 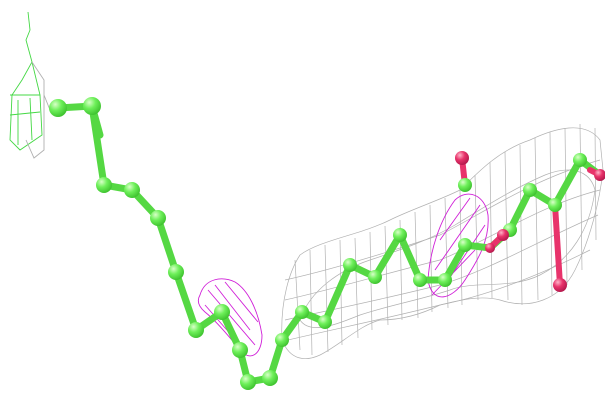 I want to click on density-mesh-magenta-right, so click(x=458, y=245).